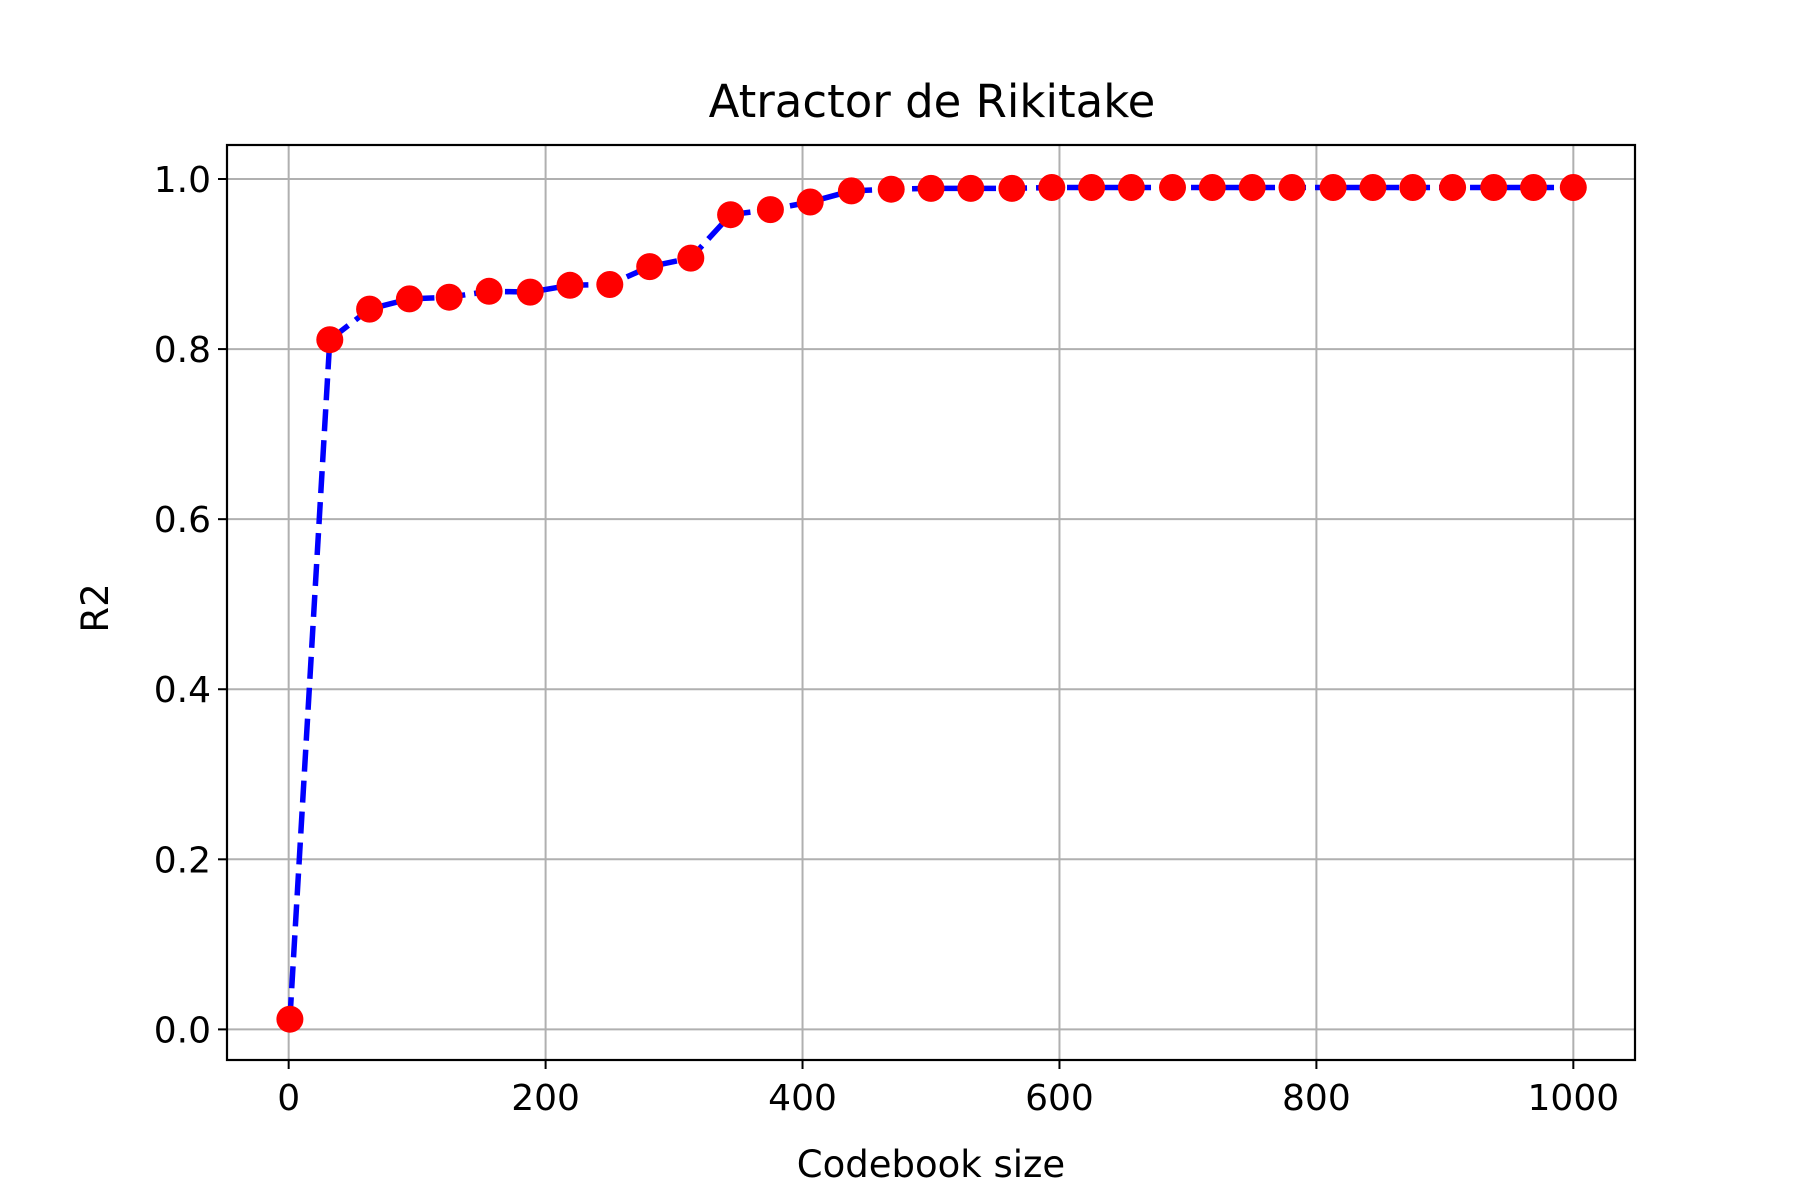 The width and height of the screenshot is (1800, 1200). What do you see at coordinates (182, 350) in the screenshot?
I see `y-tick-label: 0.8` at bounding box center [182, 350].